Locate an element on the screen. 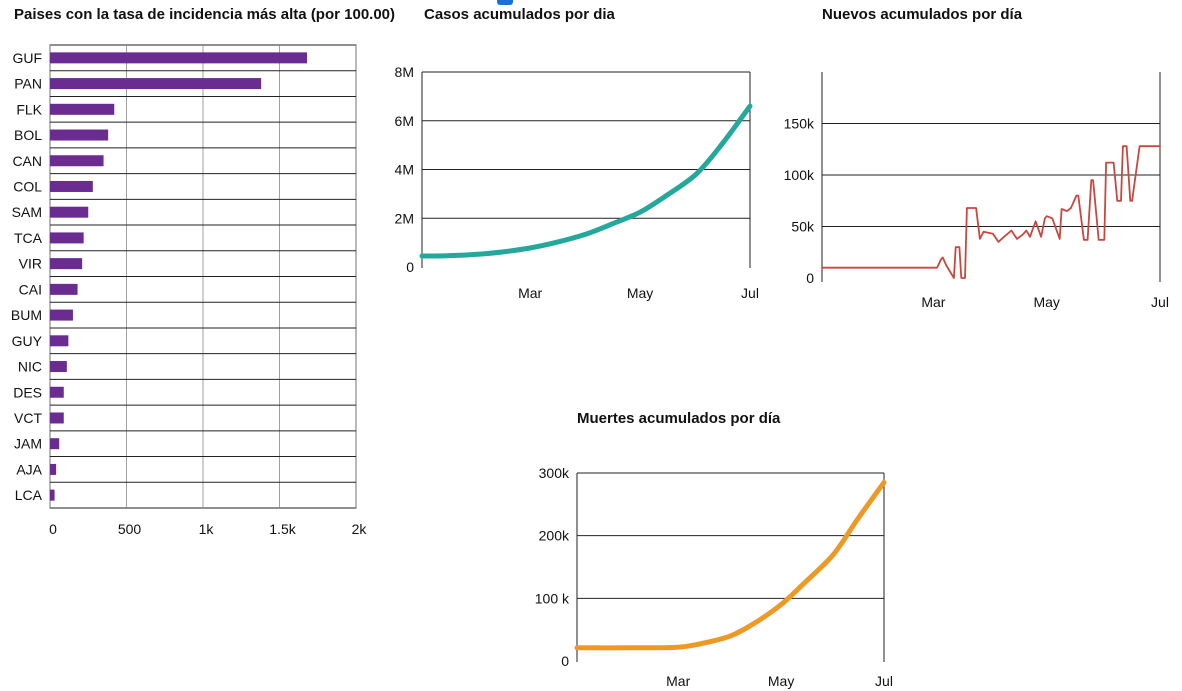 The height and width of the screenshot is (691, 1182). category-label: GUY is located at coordinates (27, 341).